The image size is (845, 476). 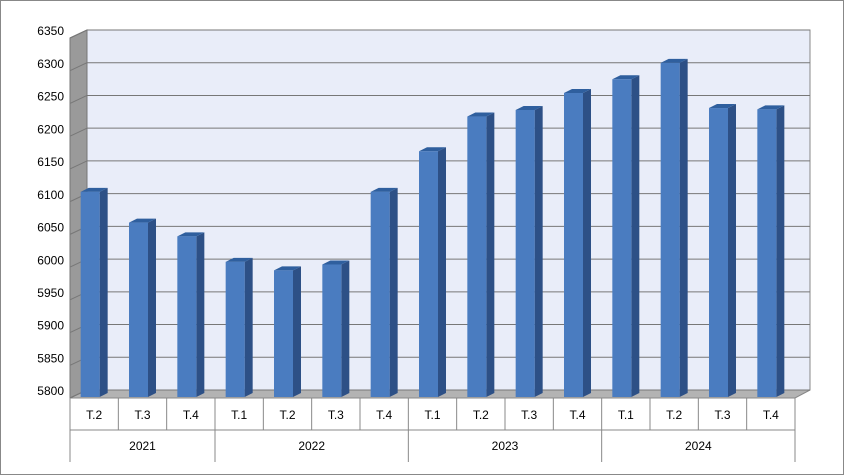 What do you see at coordinates (142, 446) in the screenshot?
I see `group-label: 2021` at bounding box center [142, 446].